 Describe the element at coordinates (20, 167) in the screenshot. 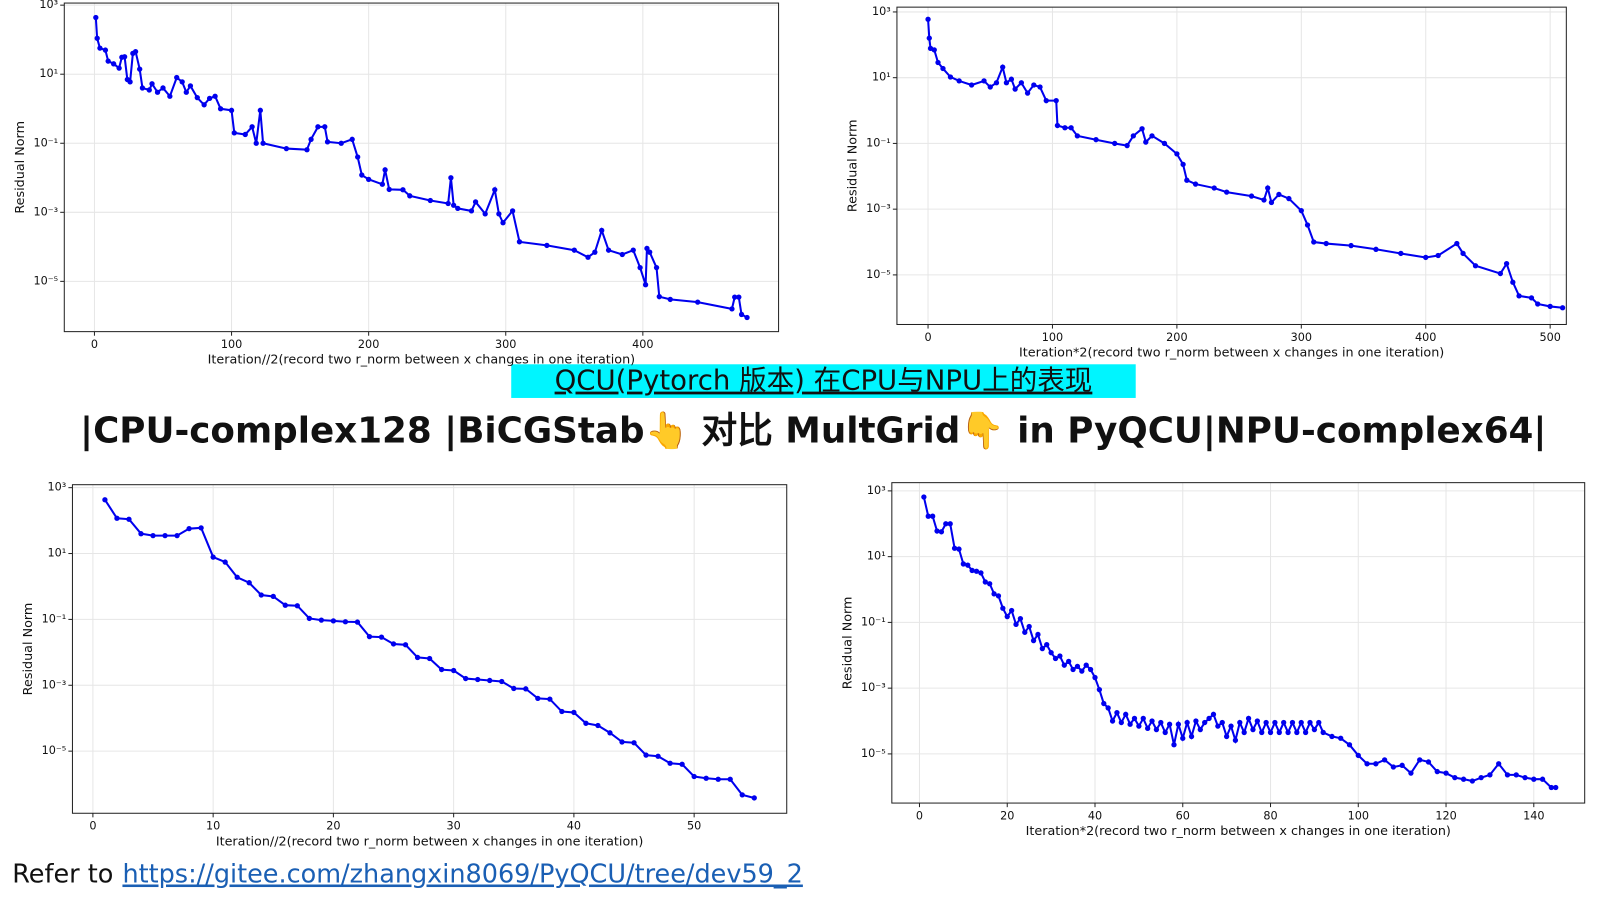

I see `y-axis-label: Residual Norm` at that location.